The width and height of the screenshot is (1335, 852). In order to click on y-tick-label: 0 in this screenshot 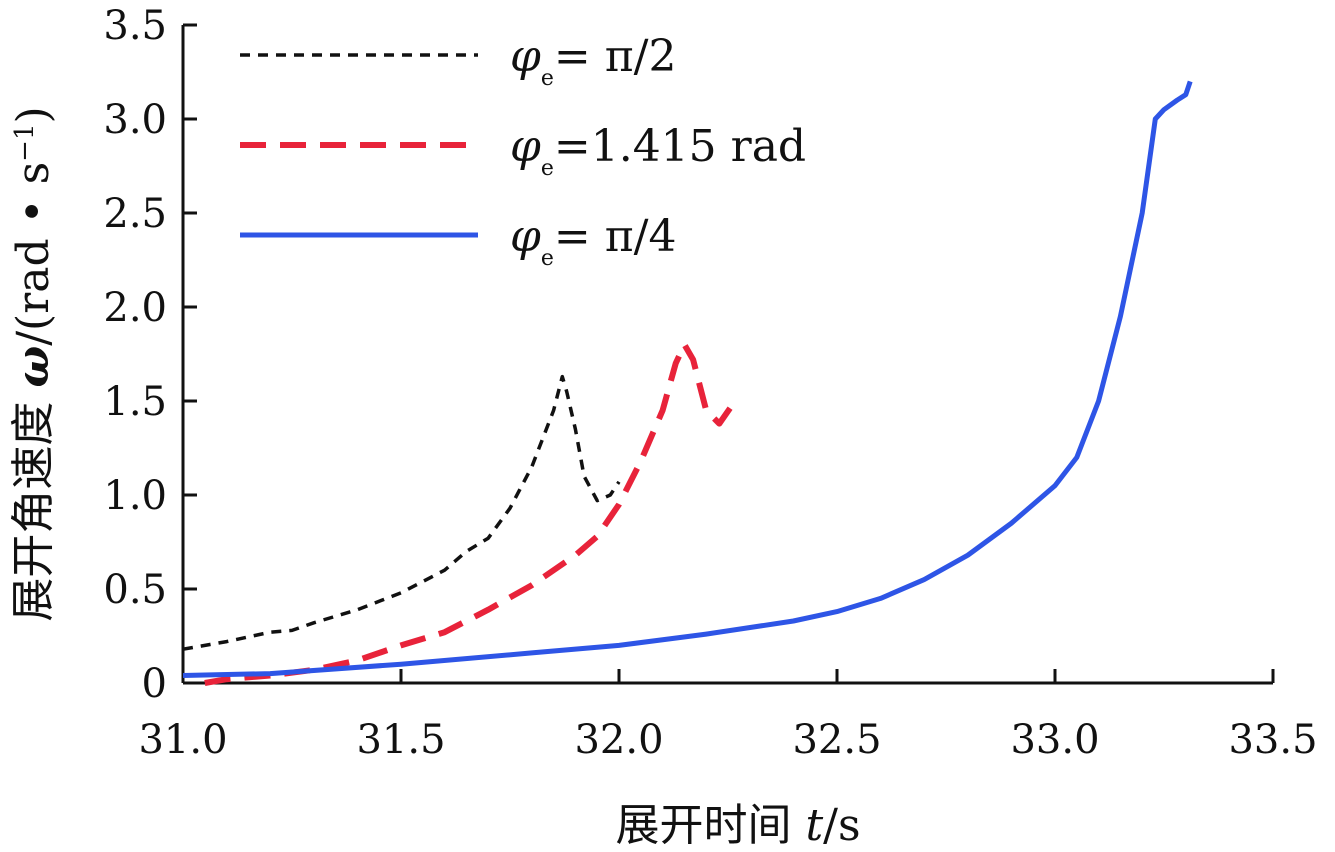, I will do `click(154, 684)`.